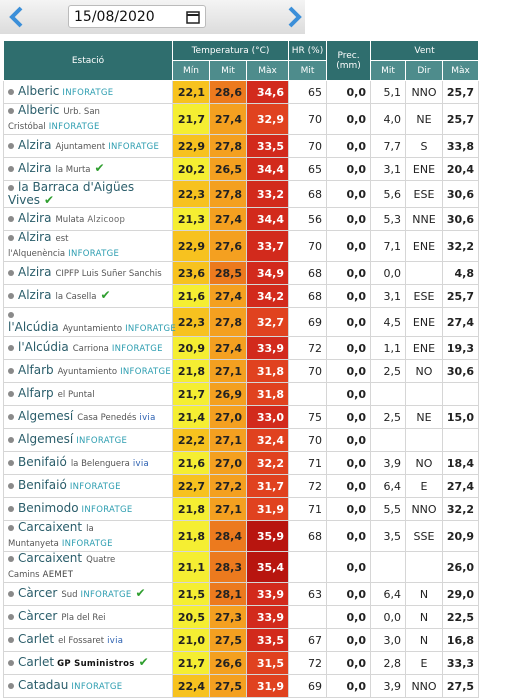 This screenshot has width=517, height=698. Describe the element at coordinates (191, 70) in the screenshot. I see `subheader: Mín` at that location.